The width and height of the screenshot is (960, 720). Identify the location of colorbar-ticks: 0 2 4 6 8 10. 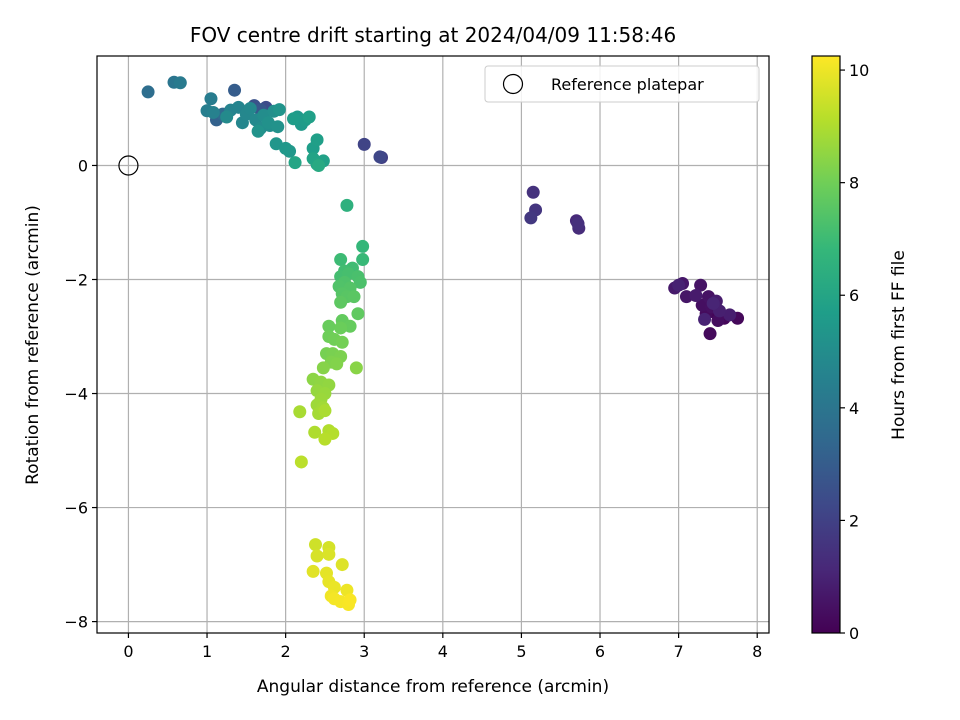
(854, 352).